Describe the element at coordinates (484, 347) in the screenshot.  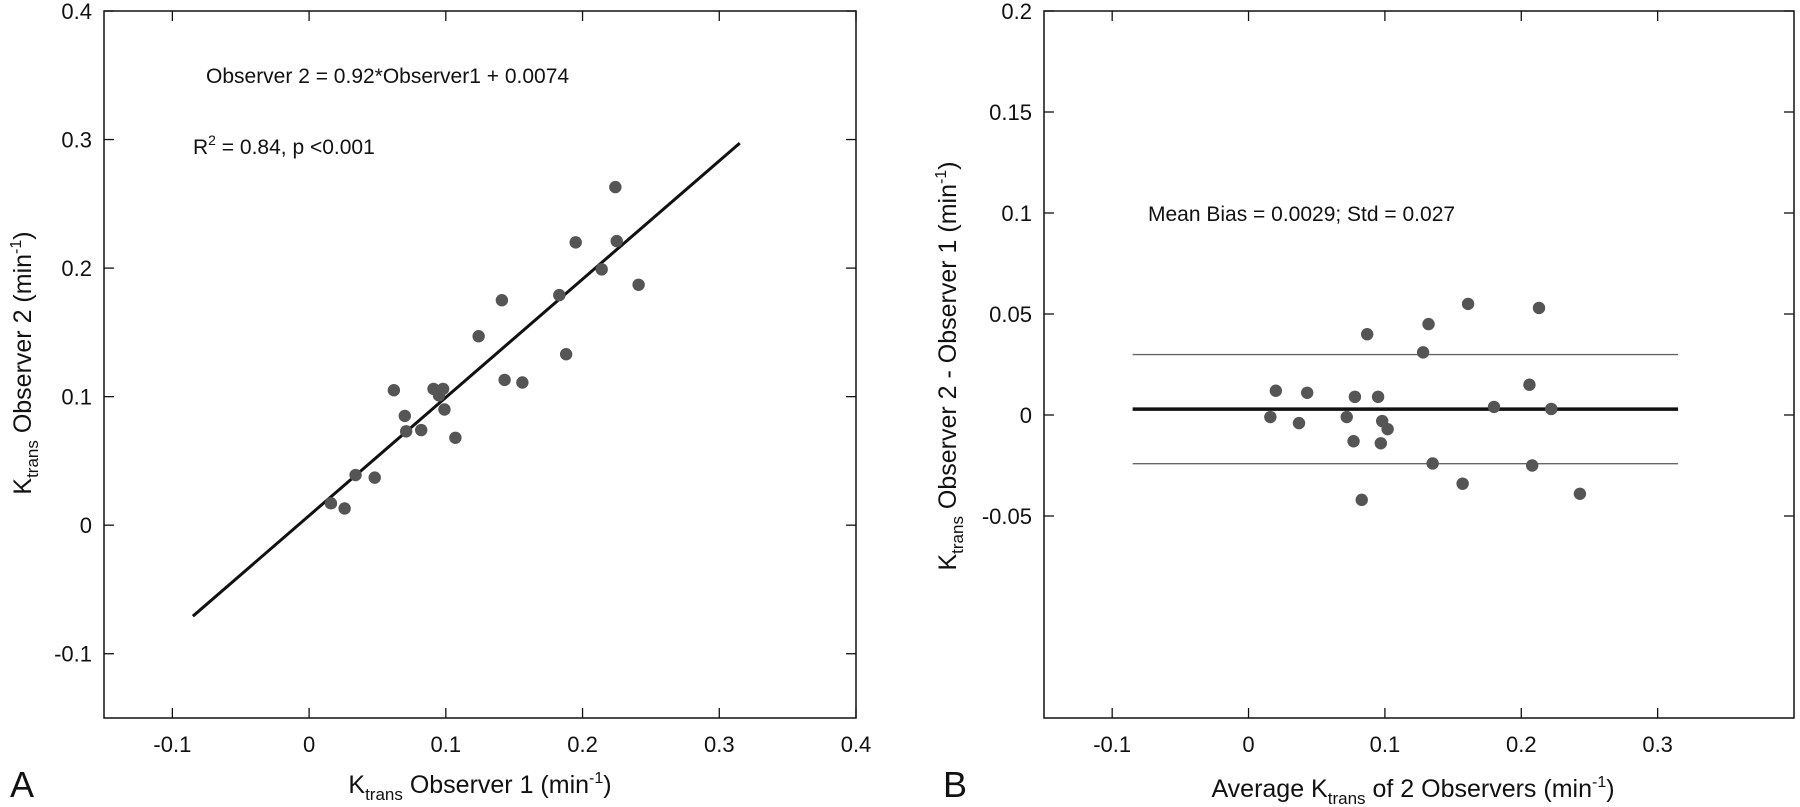
I see `panel-a-data-points` at that location.